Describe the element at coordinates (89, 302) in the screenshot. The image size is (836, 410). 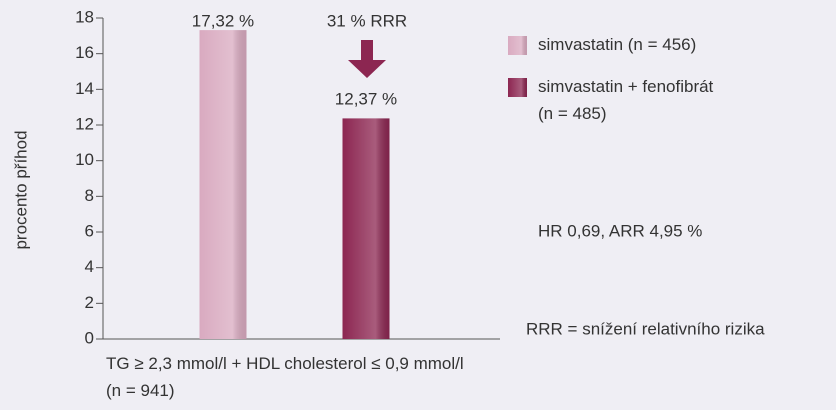
I see `y-tick-label: 2` at that location.